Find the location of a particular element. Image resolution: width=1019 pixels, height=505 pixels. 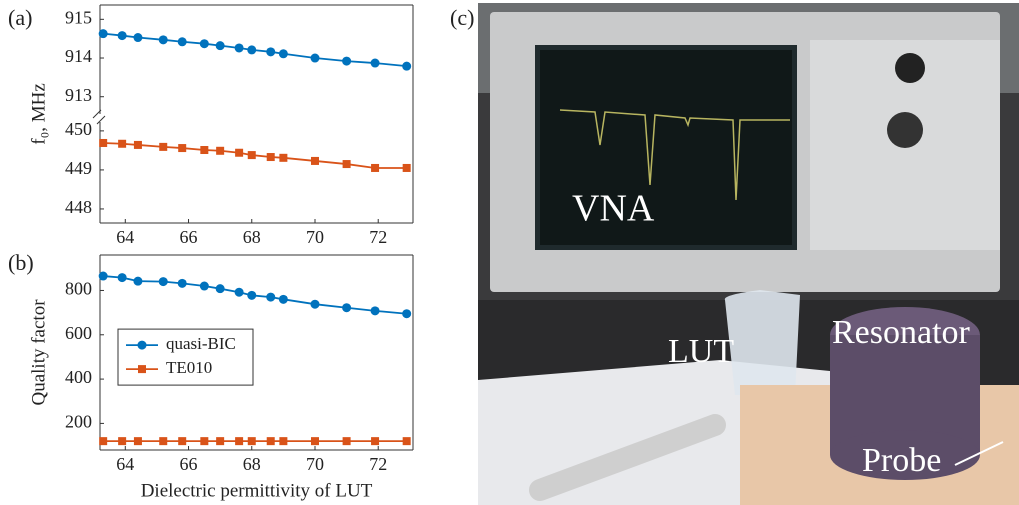

panel-label: (a) is located at coordinates (20, 17).